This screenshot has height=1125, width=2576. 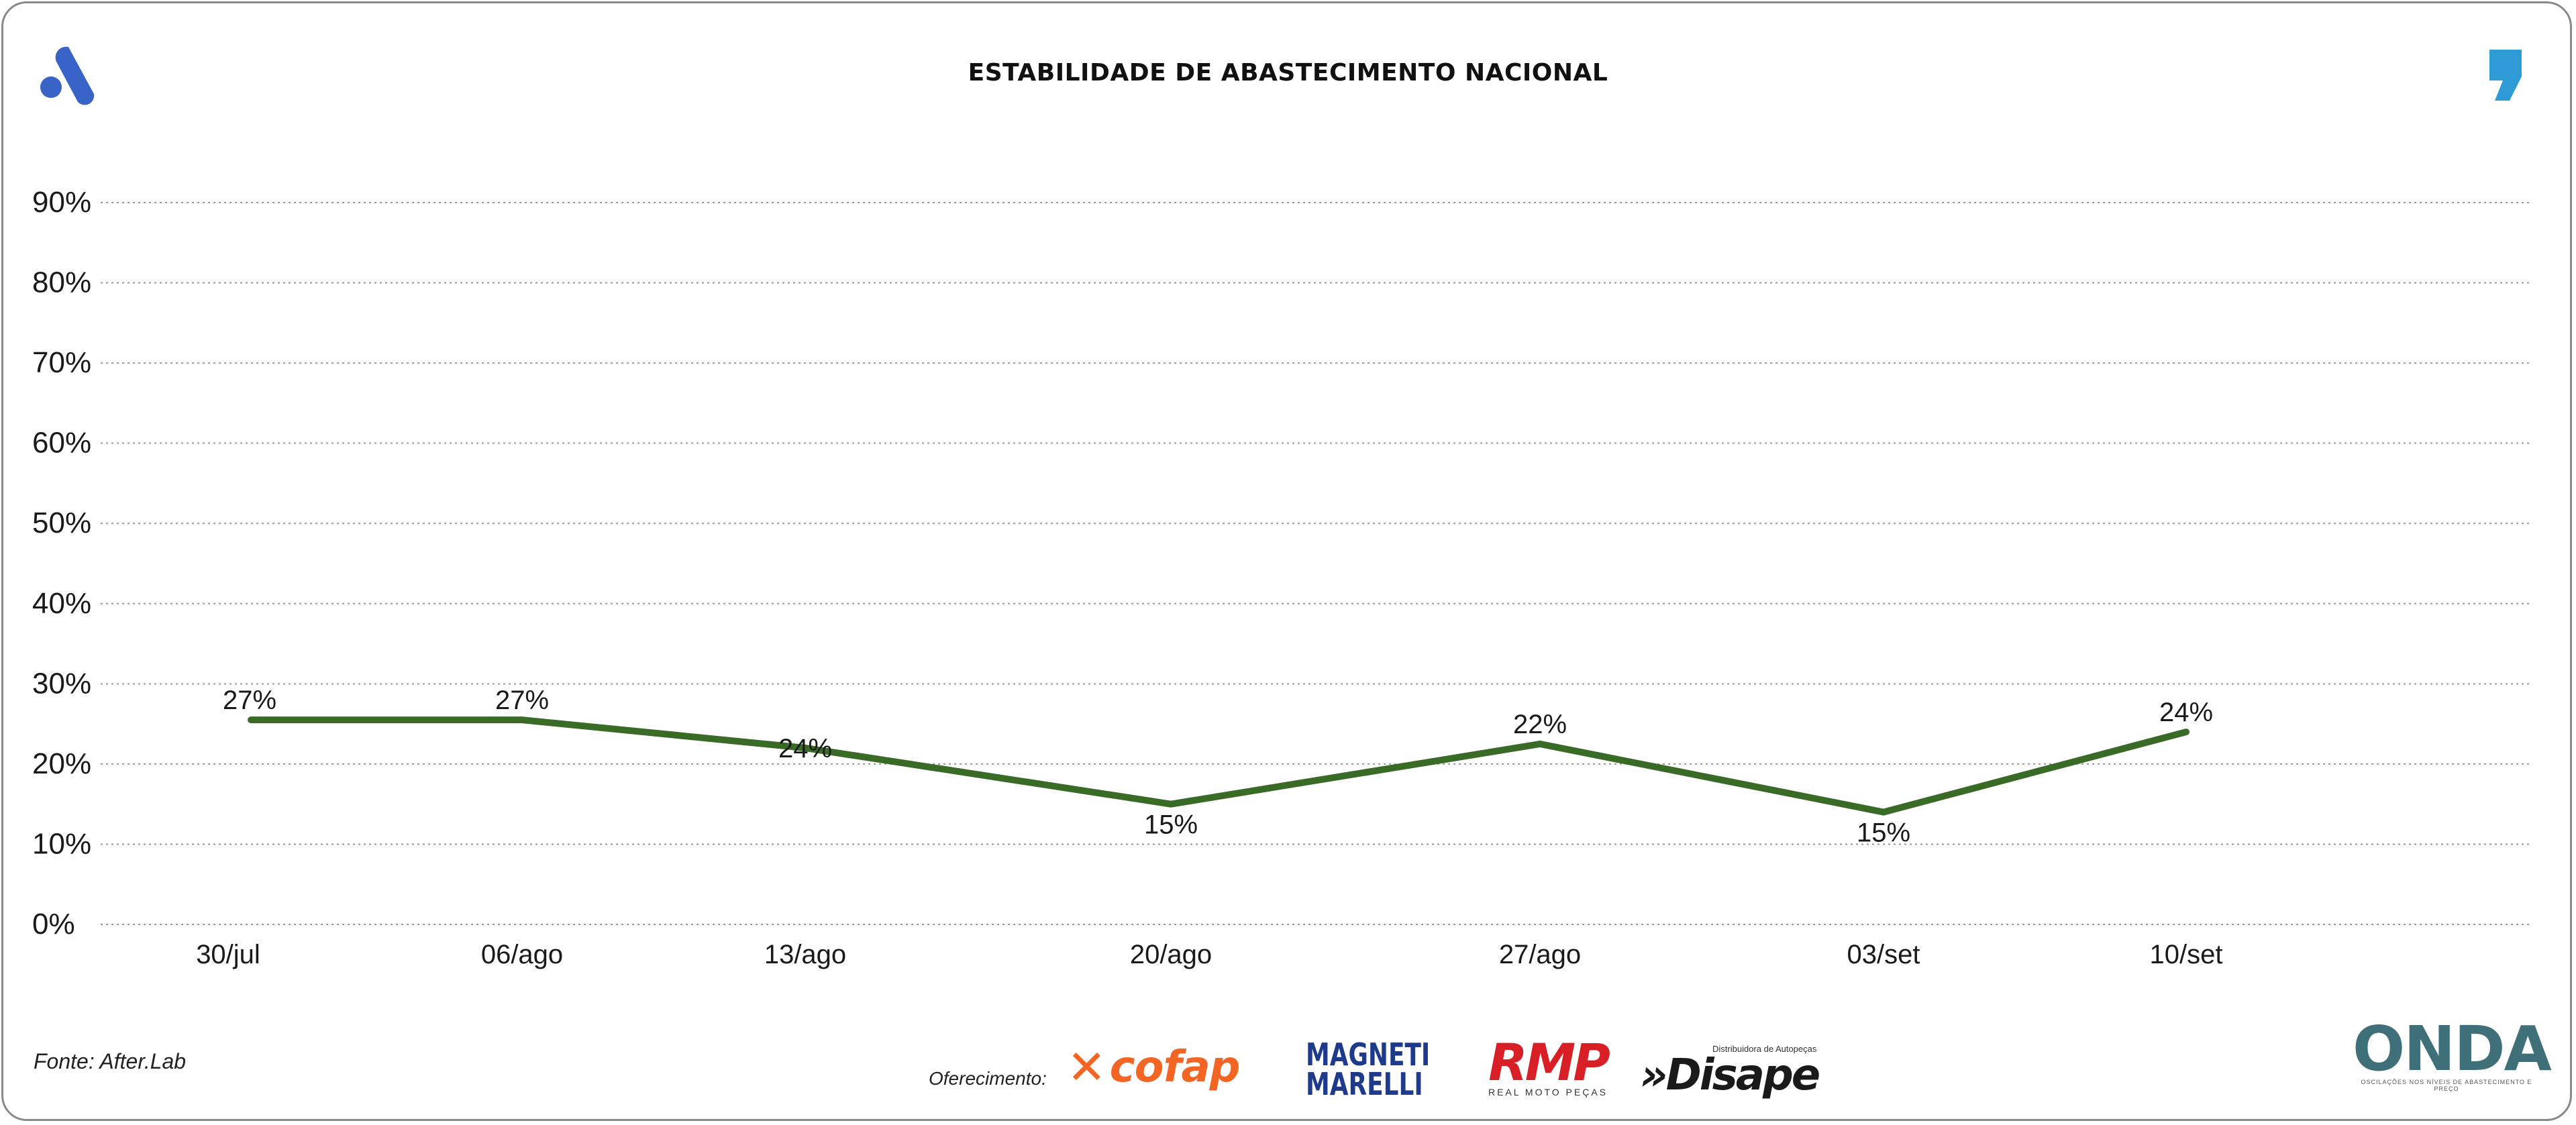 What do you see at coordinates (67, 75) in the screenshot?
I see `brand-logo-icon` at bounding box center [67, 75].